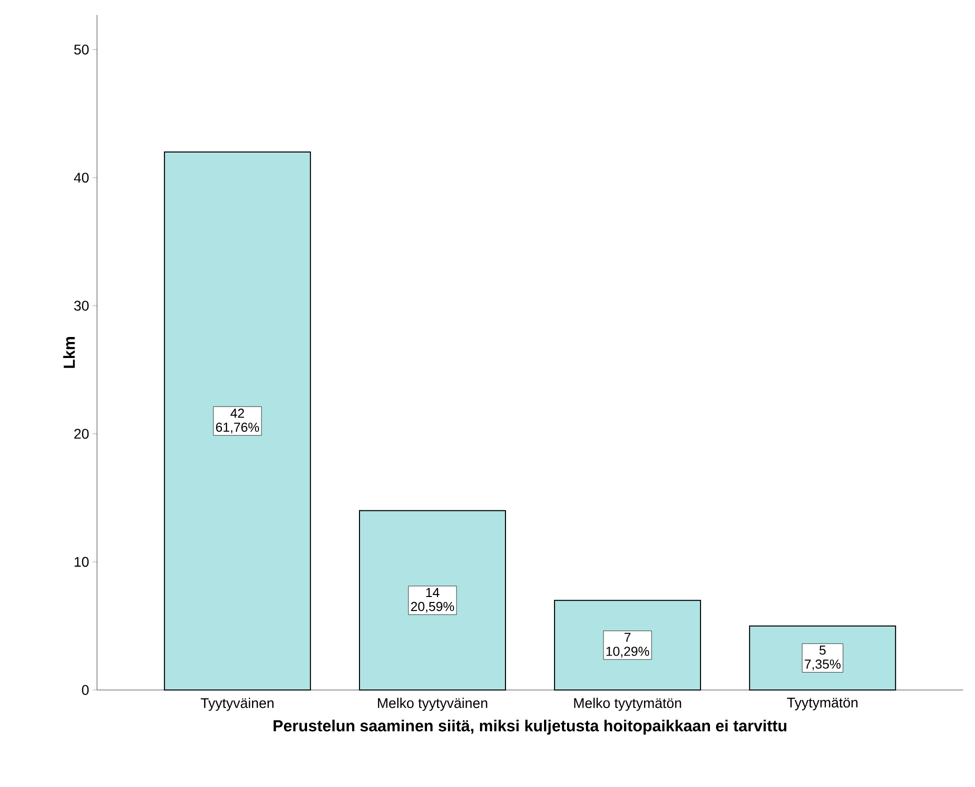 This screenshot has width=975, height=787. Describe the element at coordinates (628, 652) in the screenshot. I see `annotation: 10,29%` at that location.